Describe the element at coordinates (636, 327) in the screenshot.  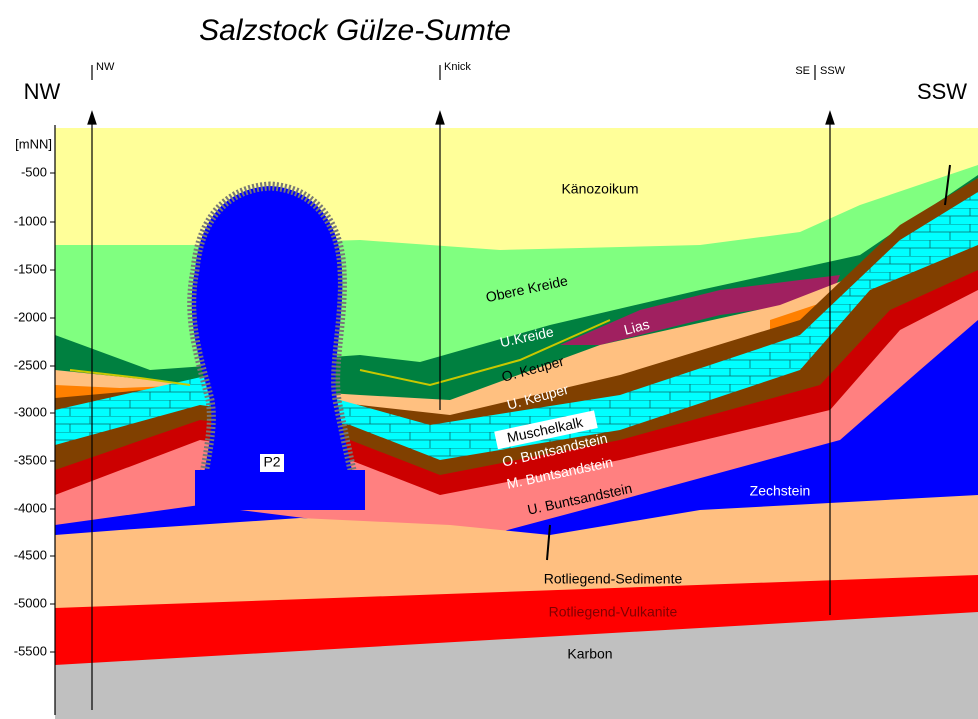
I see `layer-label: Lias` at that location.